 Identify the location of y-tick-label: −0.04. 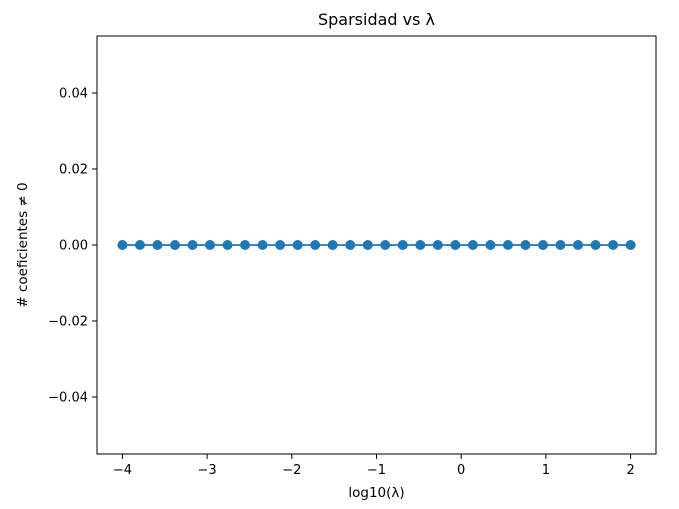
(68, 398).